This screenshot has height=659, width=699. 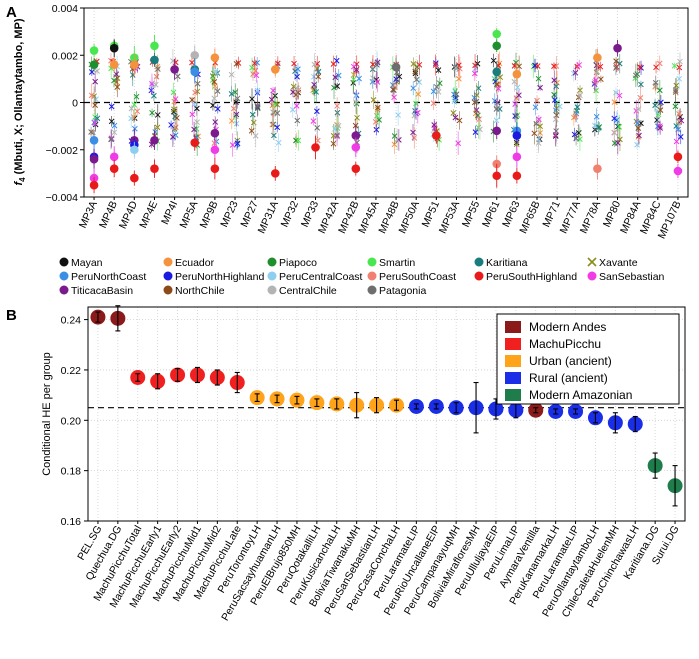 What do you see at coordinates (402, 291) in the screenshot?
I see `panel-a-legend-label: Patagonia` at bounding box center [402, 291].